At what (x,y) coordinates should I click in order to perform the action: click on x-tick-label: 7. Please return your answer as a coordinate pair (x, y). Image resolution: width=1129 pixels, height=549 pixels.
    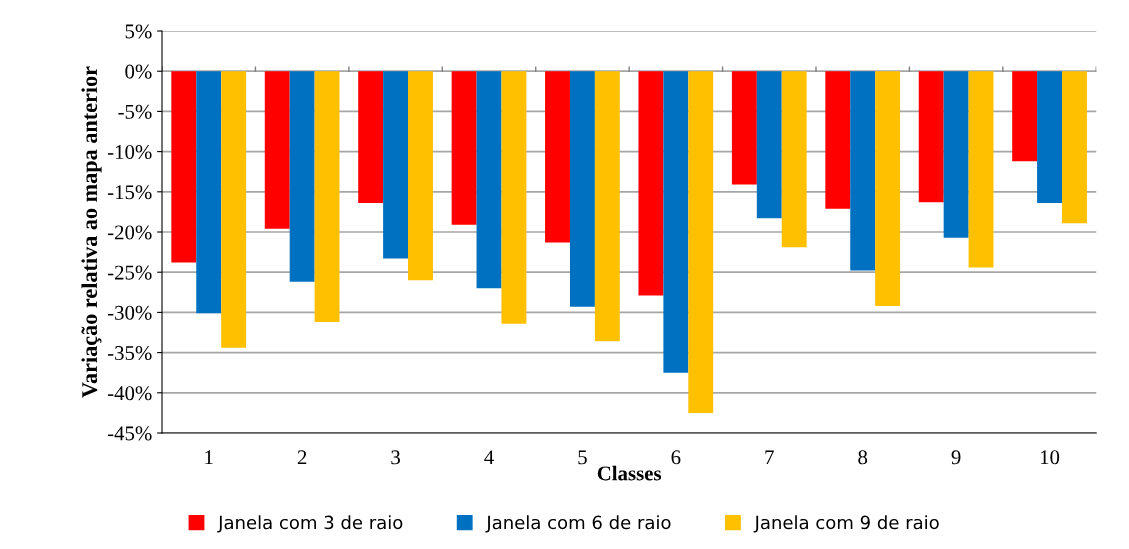
    Looking at the image, I should click on (769, 457).